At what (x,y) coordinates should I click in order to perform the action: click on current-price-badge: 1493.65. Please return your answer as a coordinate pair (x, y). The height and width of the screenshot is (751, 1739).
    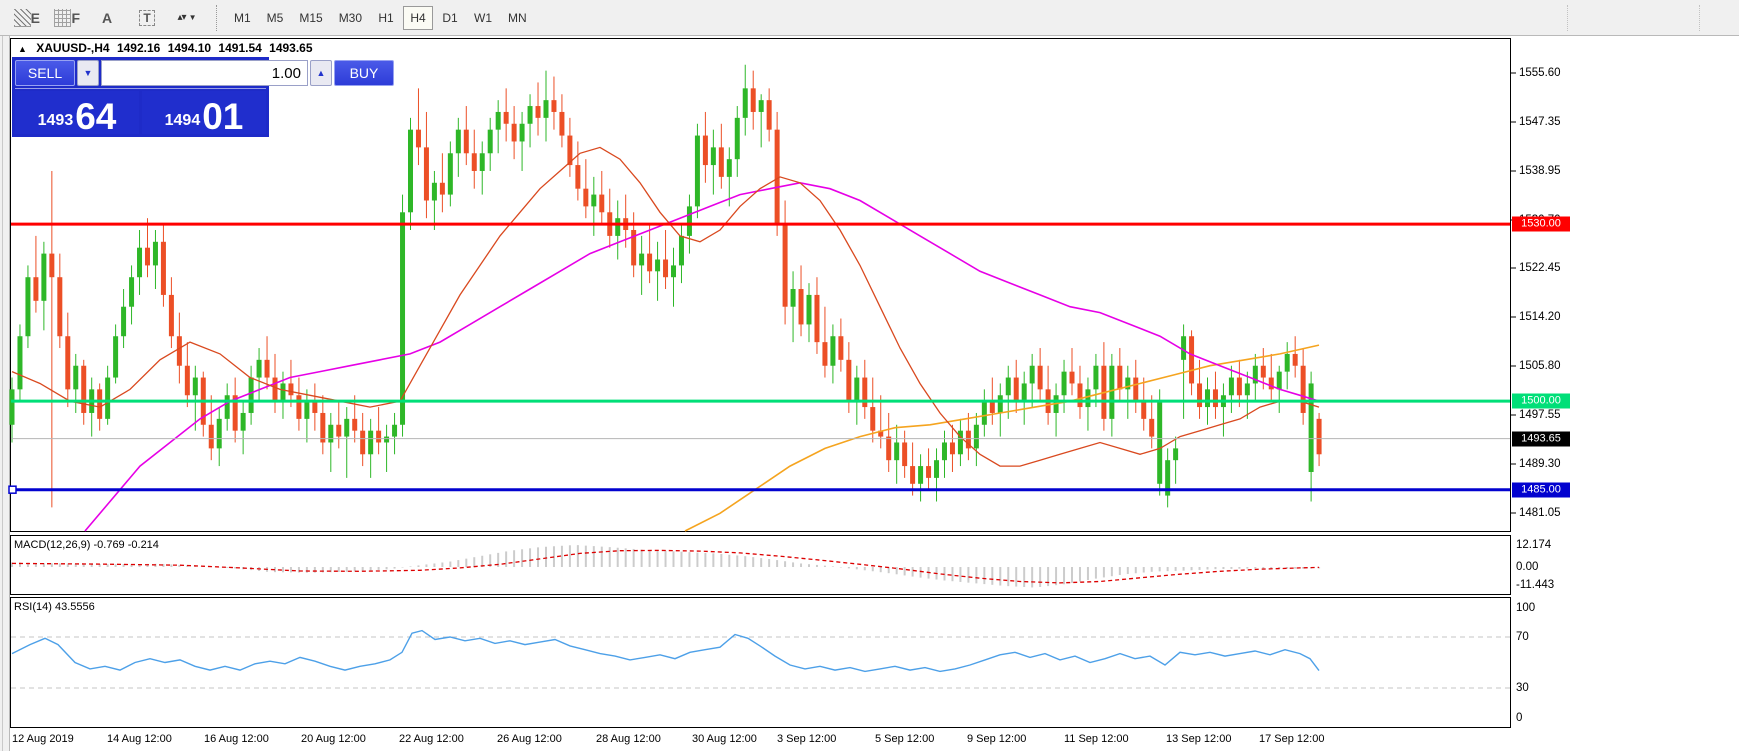
    Looking at the image, I should click on (1541, 439).